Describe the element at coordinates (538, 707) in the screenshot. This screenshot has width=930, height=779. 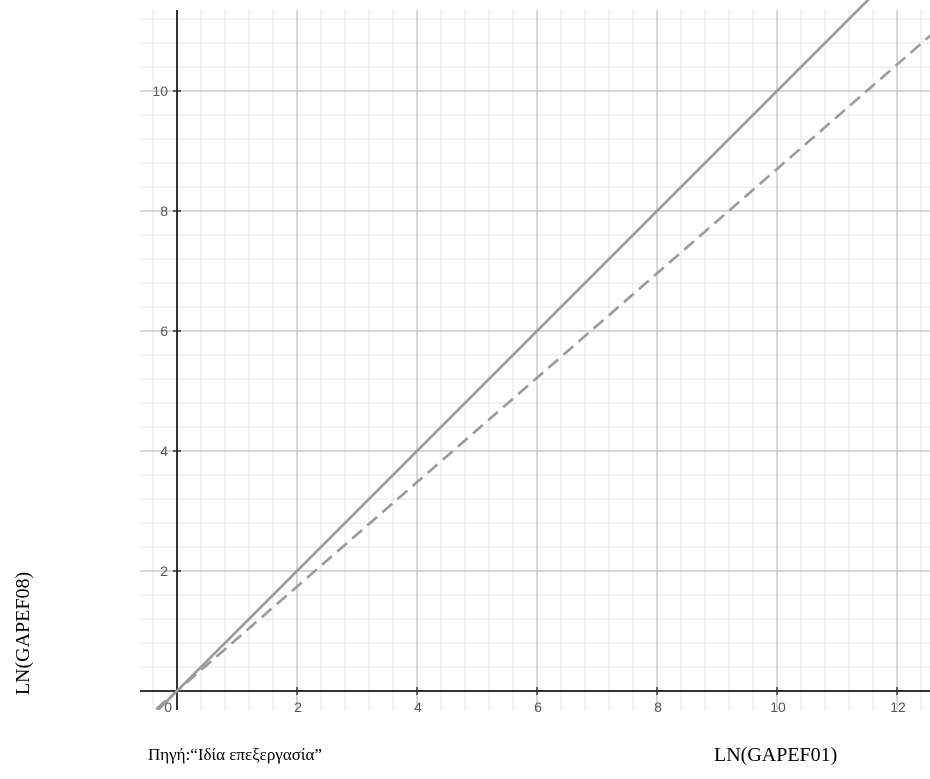
I see `x-tick-label: 6` at that location.